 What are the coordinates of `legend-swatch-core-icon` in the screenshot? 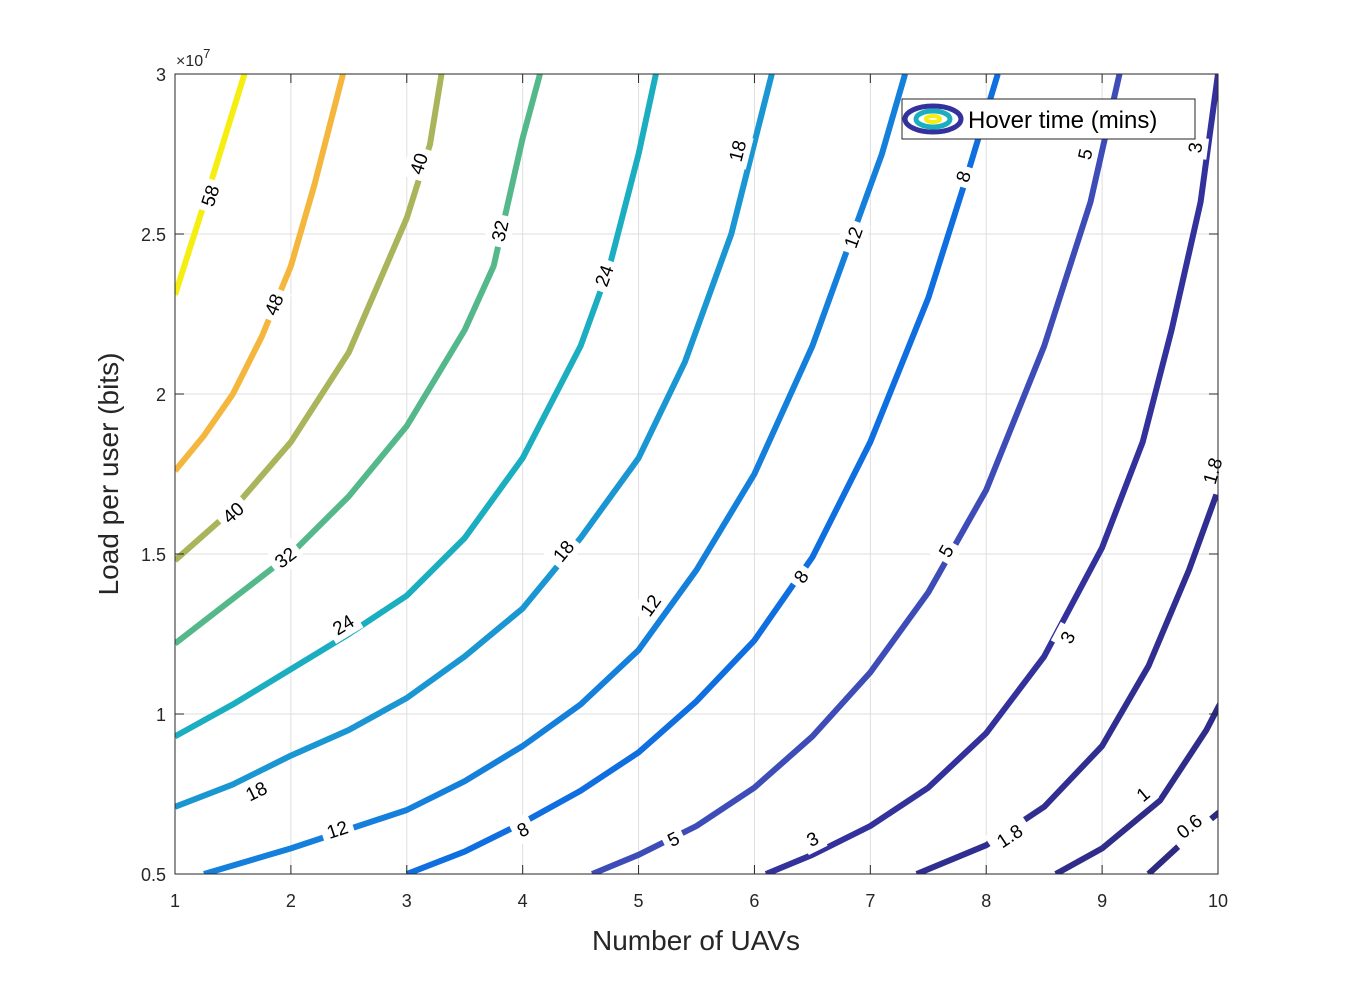 It's located at (933, 119).